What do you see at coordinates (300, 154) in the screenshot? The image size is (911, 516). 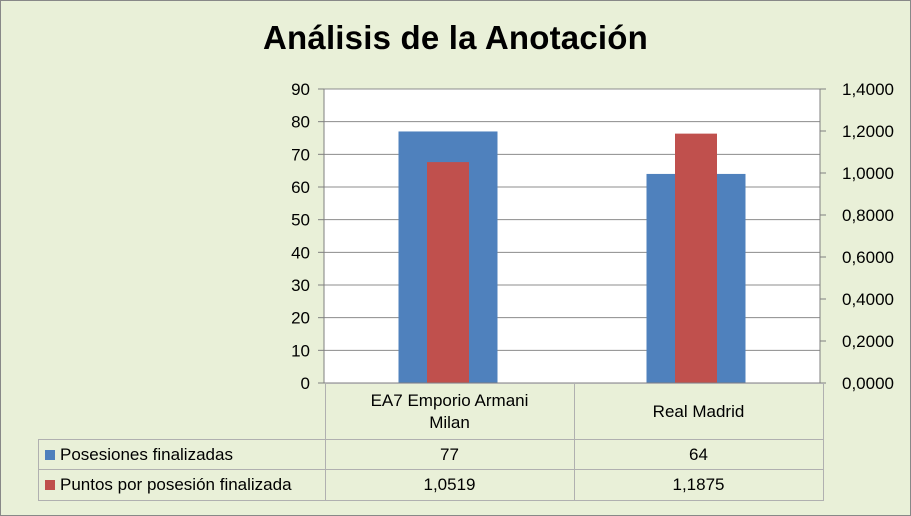 I see `y-primary-tick-label: 70` at bounding box center [300, 154].